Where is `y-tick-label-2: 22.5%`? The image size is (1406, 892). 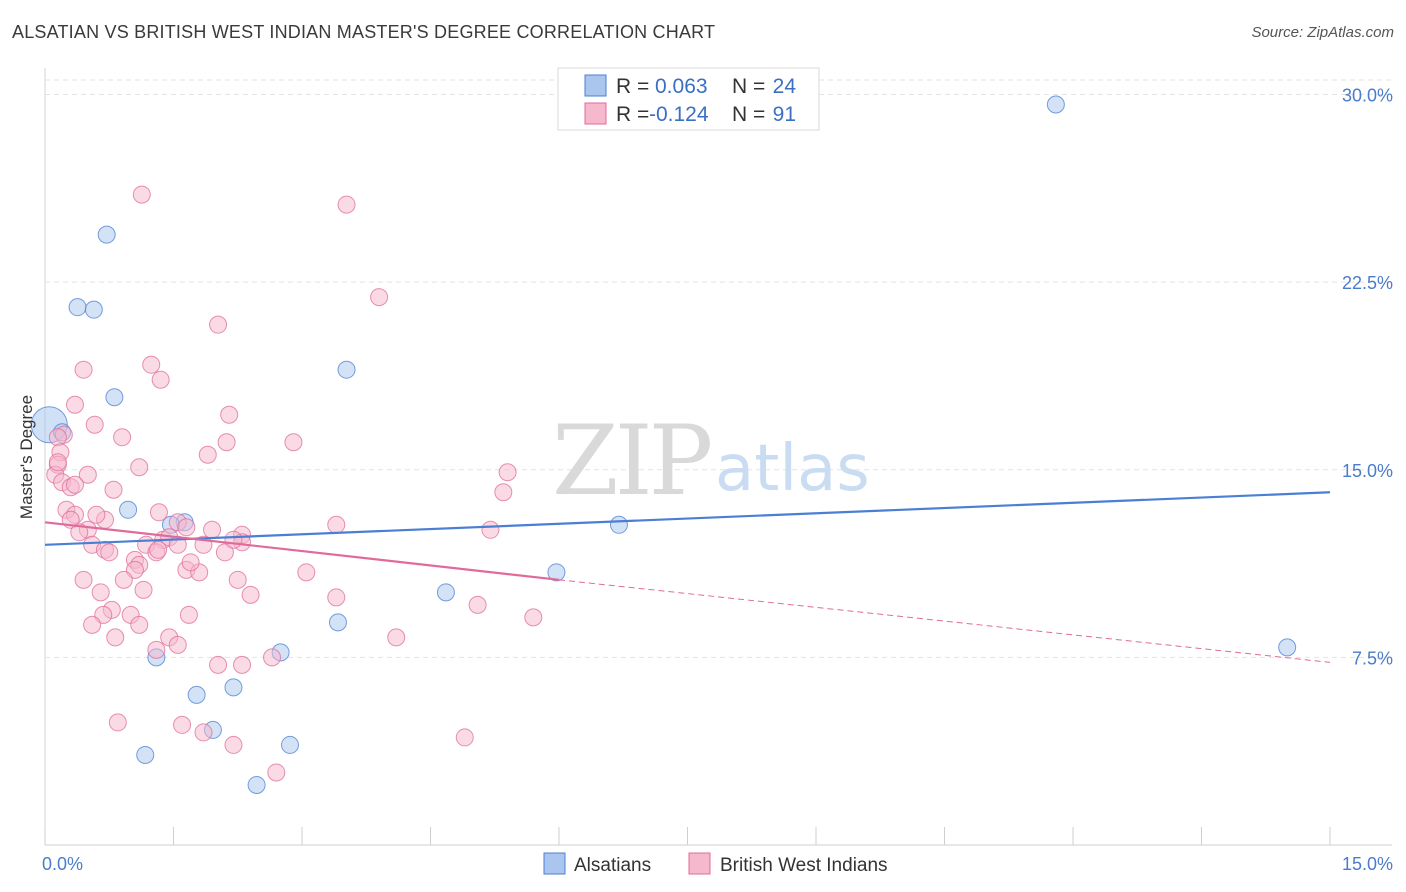
y-tick-label-2: 22.5% is located at coordinates (1367, 283).